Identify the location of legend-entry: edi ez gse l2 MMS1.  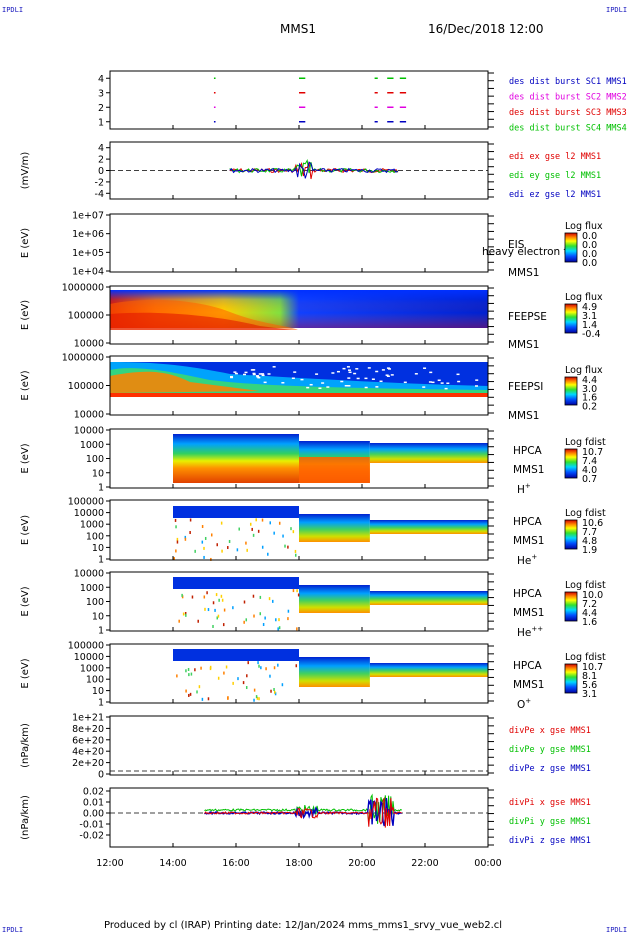
(555, 195).